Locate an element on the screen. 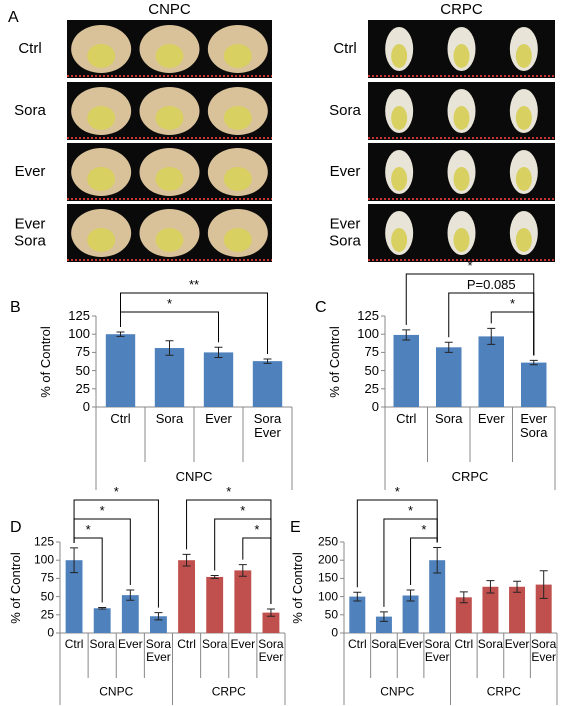  row-label: Ever is located at coordinates (30, 171).